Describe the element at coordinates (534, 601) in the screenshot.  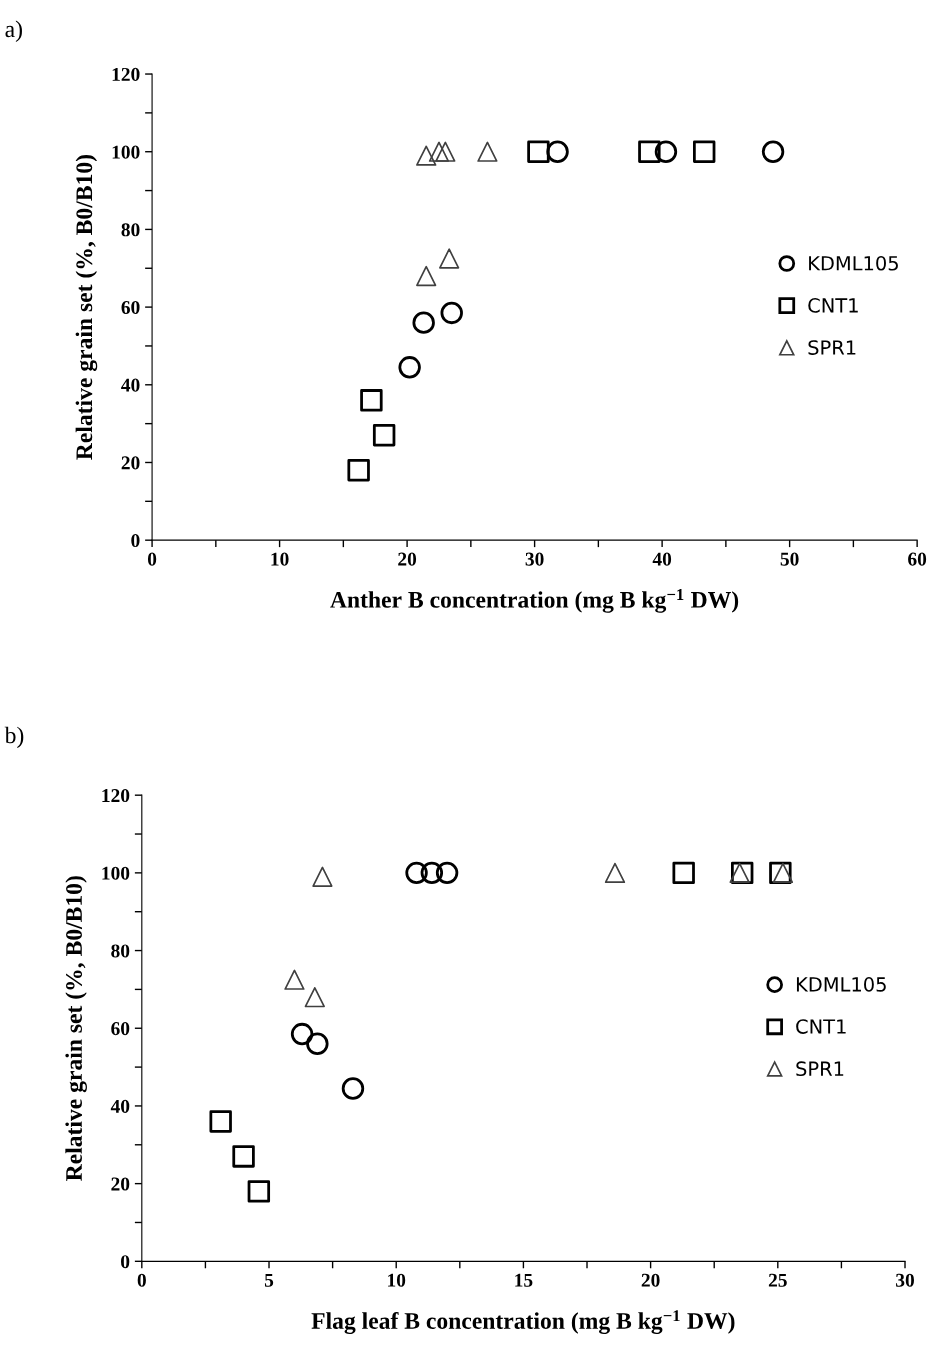
I see `x-axis-title: Anther B concentration (mg B kg$^{−1}$ DW)` at that location.